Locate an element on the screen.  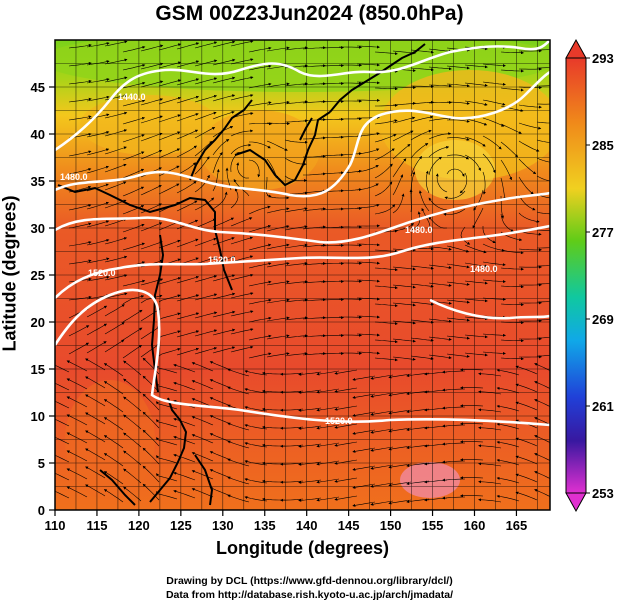
x-axis: 110 115 120 125 130 135 140 145 150 155 160 165 is located at coordinates (286, 521).